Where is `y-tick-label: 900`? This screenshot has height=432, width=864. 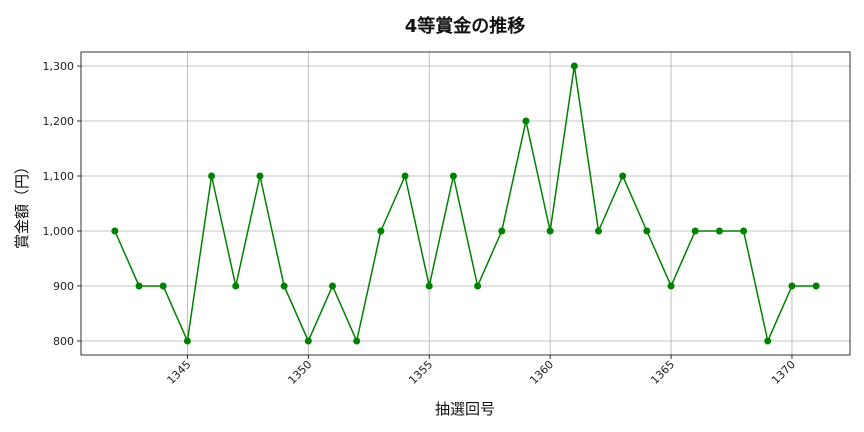
y-tick-label: 900 is located at coordinates (63, 286).